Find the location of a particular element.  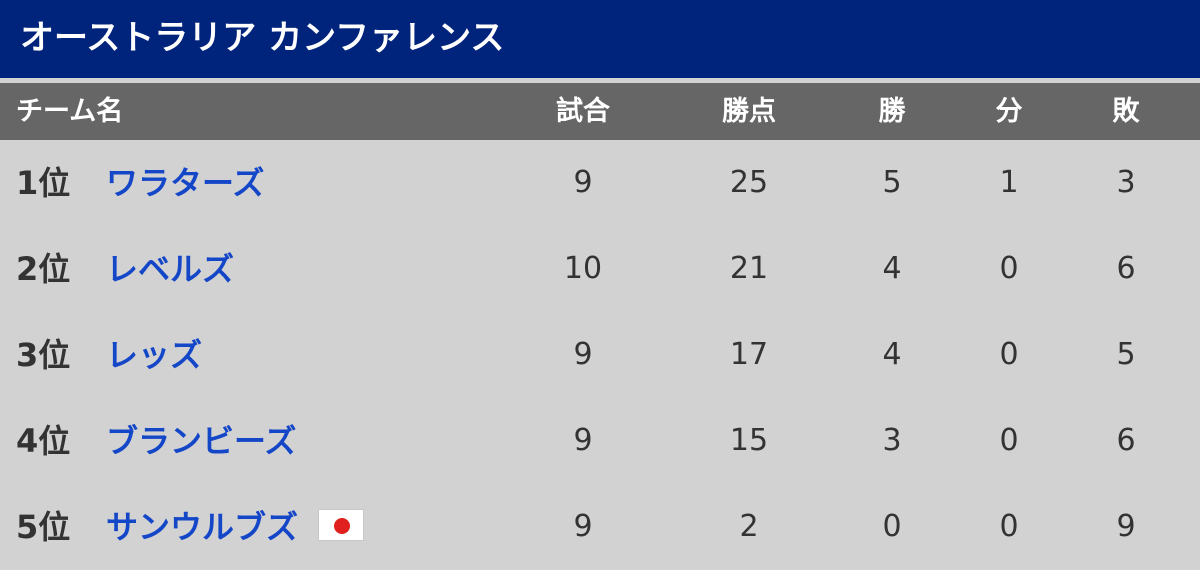

header-draws: 分 is located at coordinates (1009, 111).